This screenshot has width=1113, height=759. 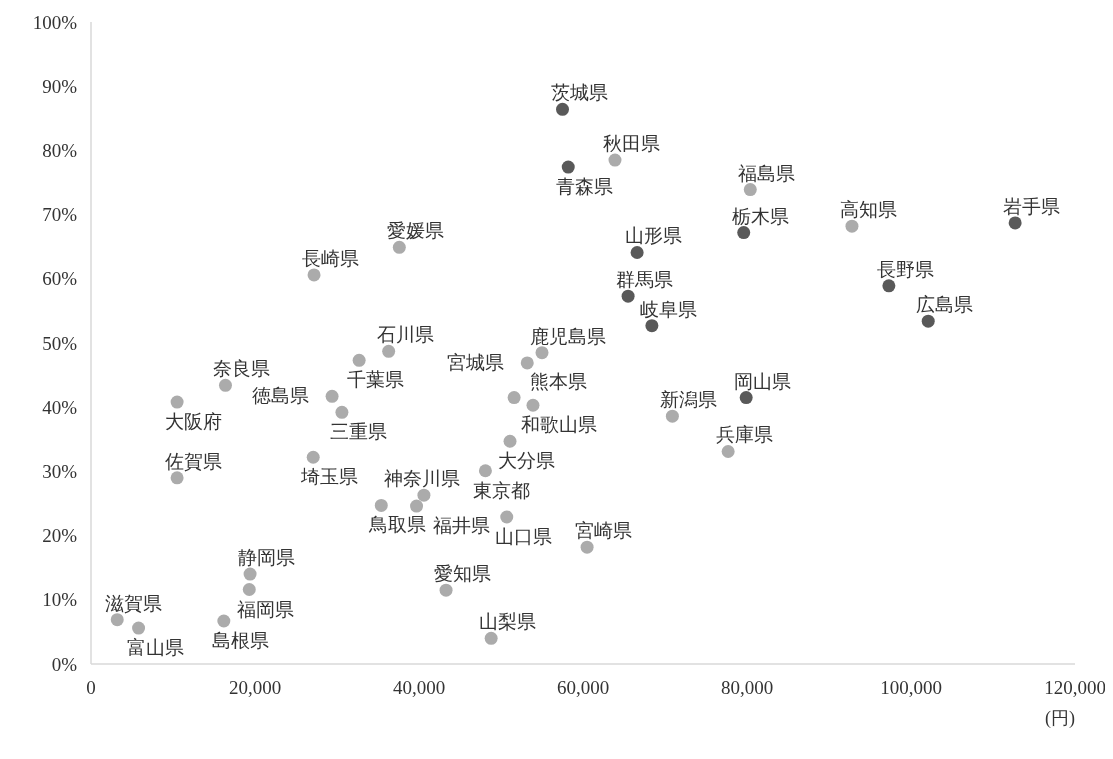 I want to click on y-tick-label: 80%, so click(x=60, y=151).